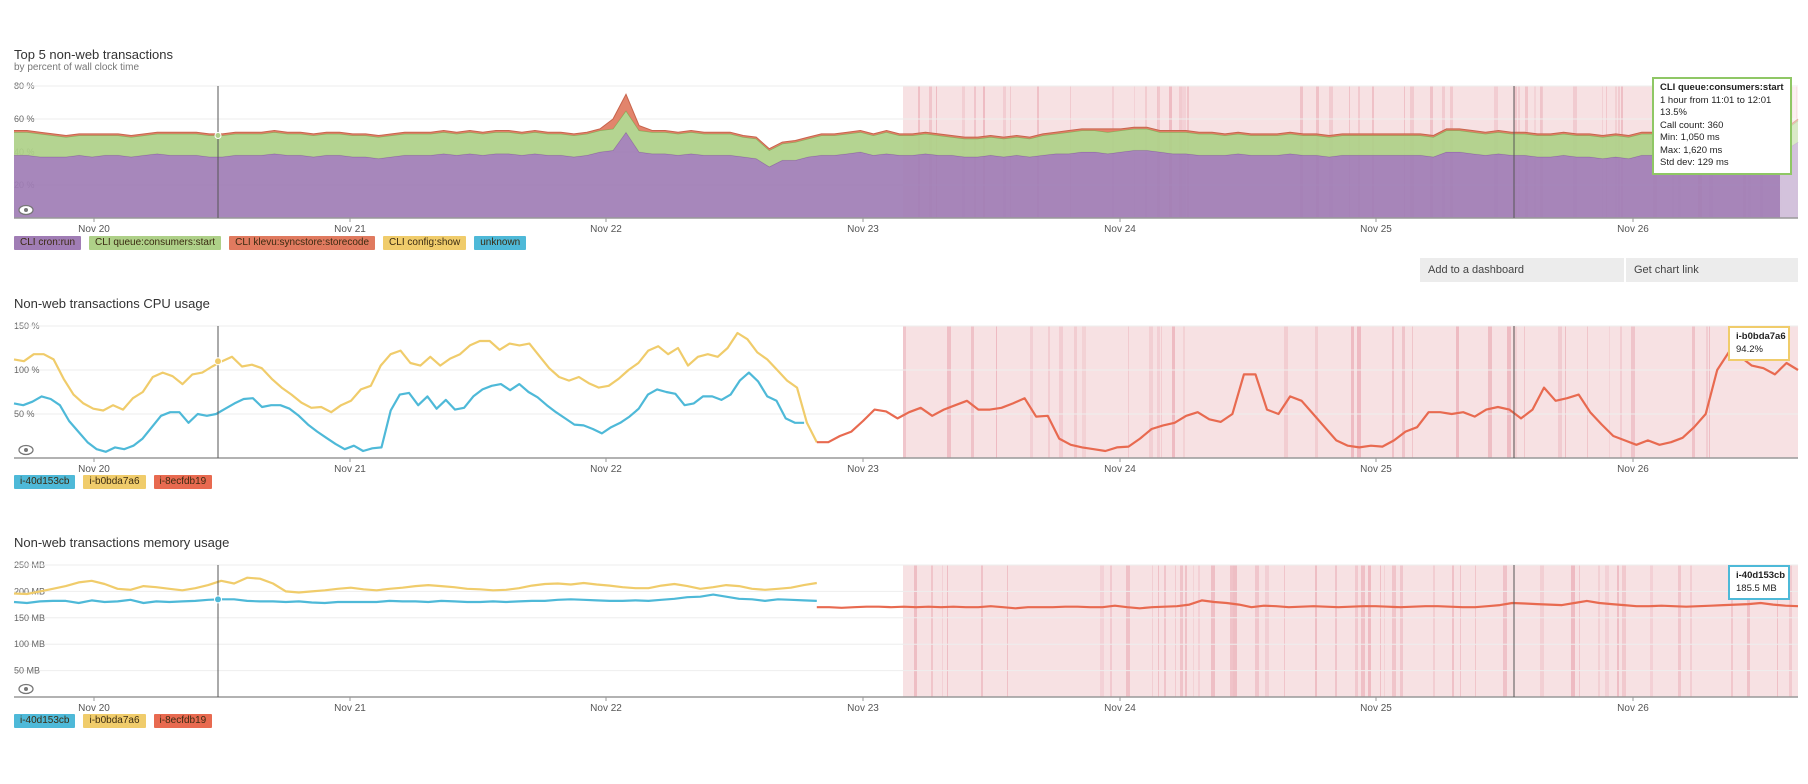 This screenshot has width=1808, height=784. What do you see at coordinates (1690, 137) in the screenshot?
I see `tooltip-line: Min: 1,050 ms` at bounding box center [1690, 137].